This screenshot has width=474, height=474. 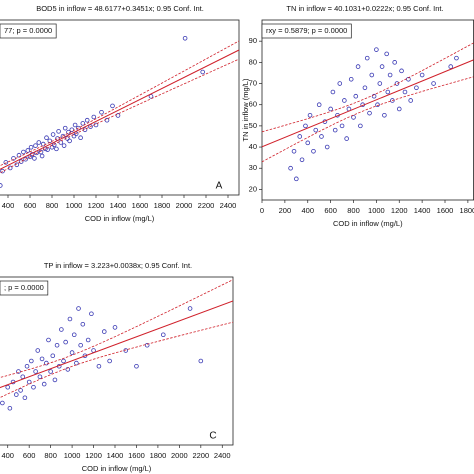 I want to click on stat-annotation: 77; p = 0.0000, so click(x=28, y=30).